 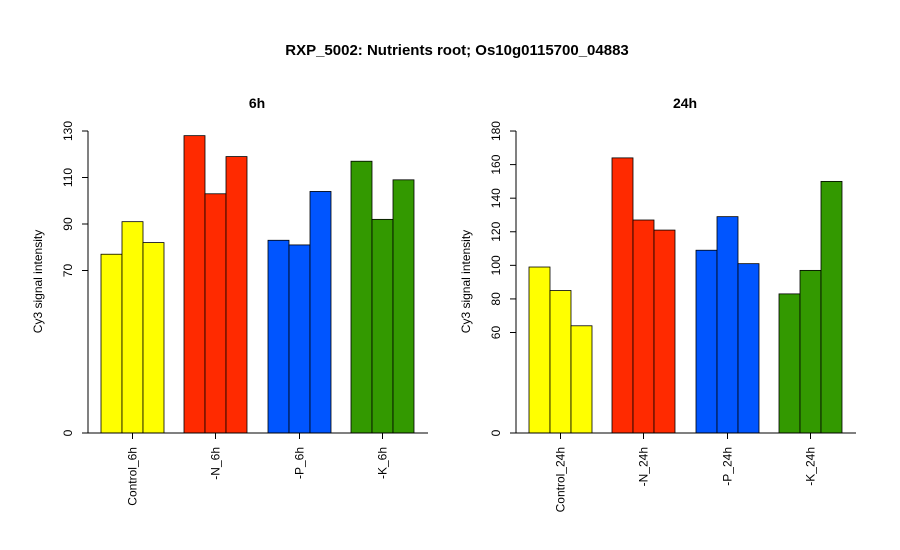 I want to click on y-tick-label: 160, so click(x=496, y=164).